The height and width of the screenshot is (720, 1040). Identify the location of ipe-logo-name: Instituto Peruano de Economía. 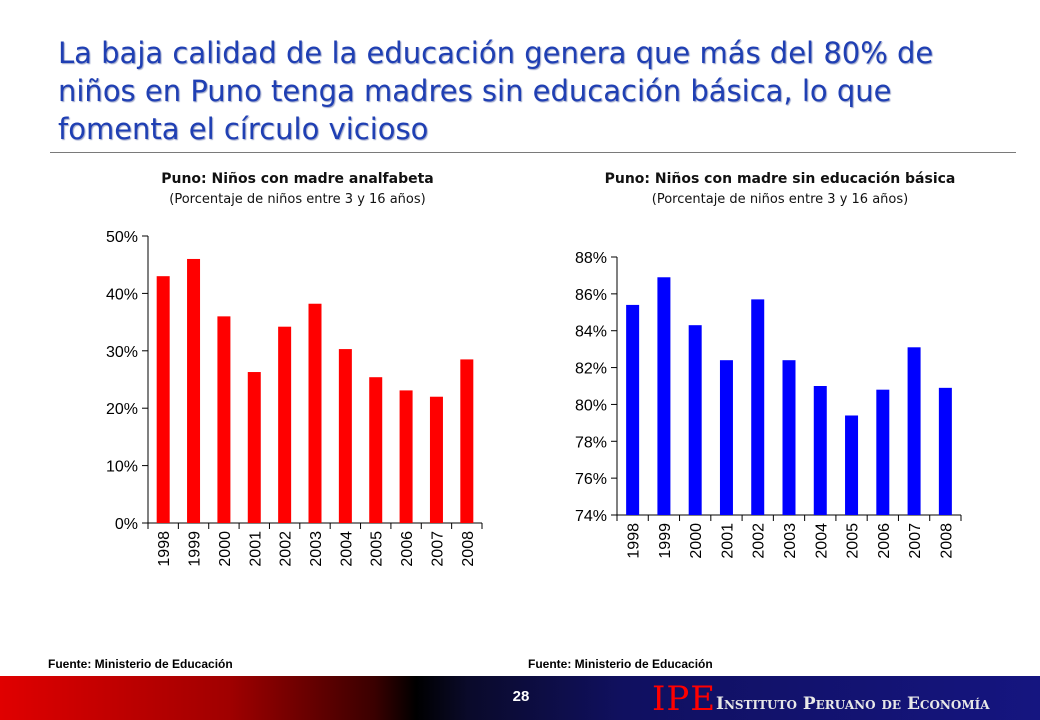
(853, 704).